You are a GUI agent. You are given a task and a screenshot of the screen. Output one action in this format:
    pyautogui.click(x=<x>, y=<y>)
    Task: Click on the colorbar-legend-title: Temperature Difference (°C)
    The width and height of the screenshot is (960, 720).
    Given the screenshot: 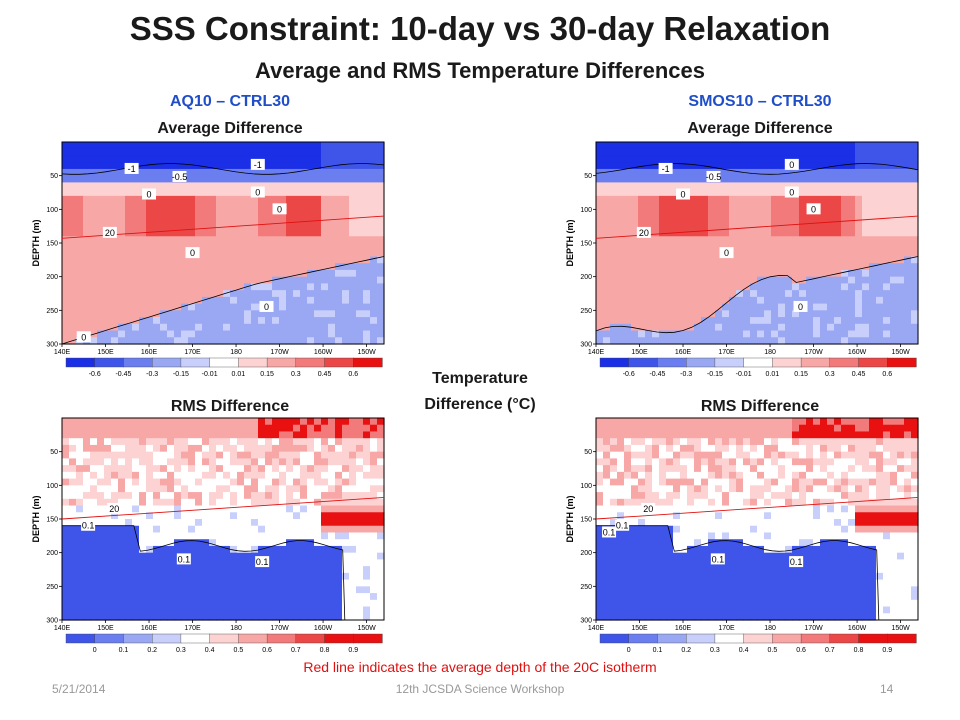 What is the action you would take?
    pyautogui.click(x=480, y=391)
    